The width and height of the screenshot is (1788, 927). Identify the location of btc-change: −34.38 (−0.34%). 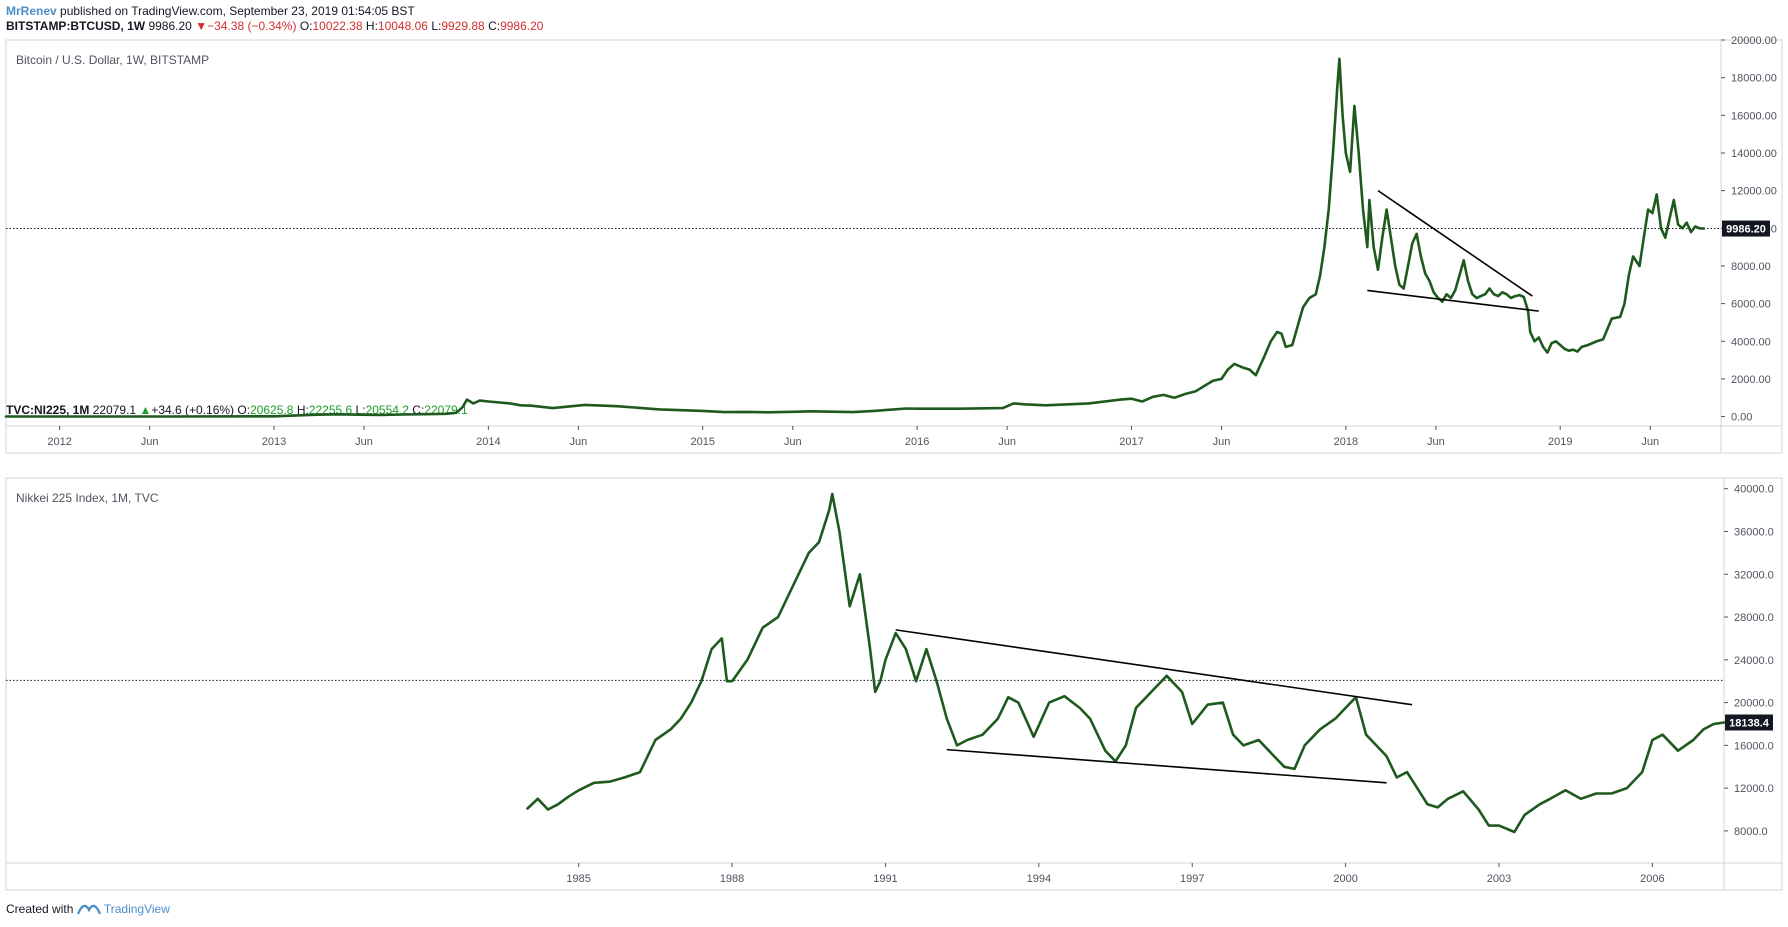
(252, 26).